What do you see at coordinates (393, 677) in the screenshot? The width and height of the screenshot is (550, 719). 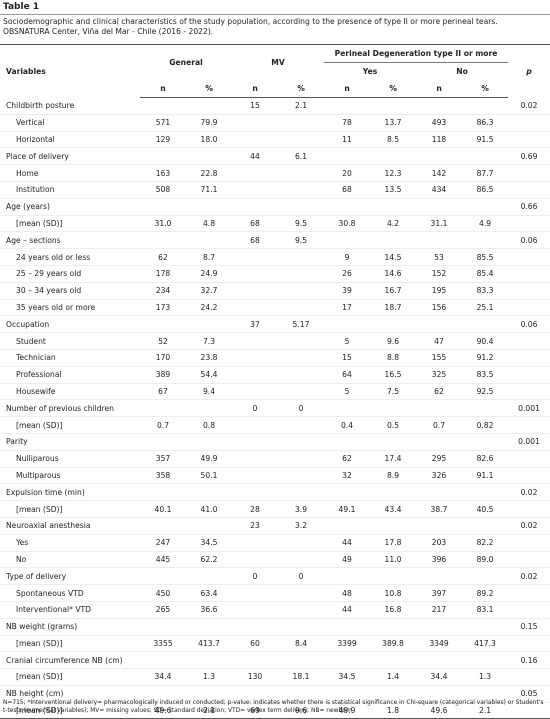 I see `cell: 1.4` at bounding box center [393, 677].